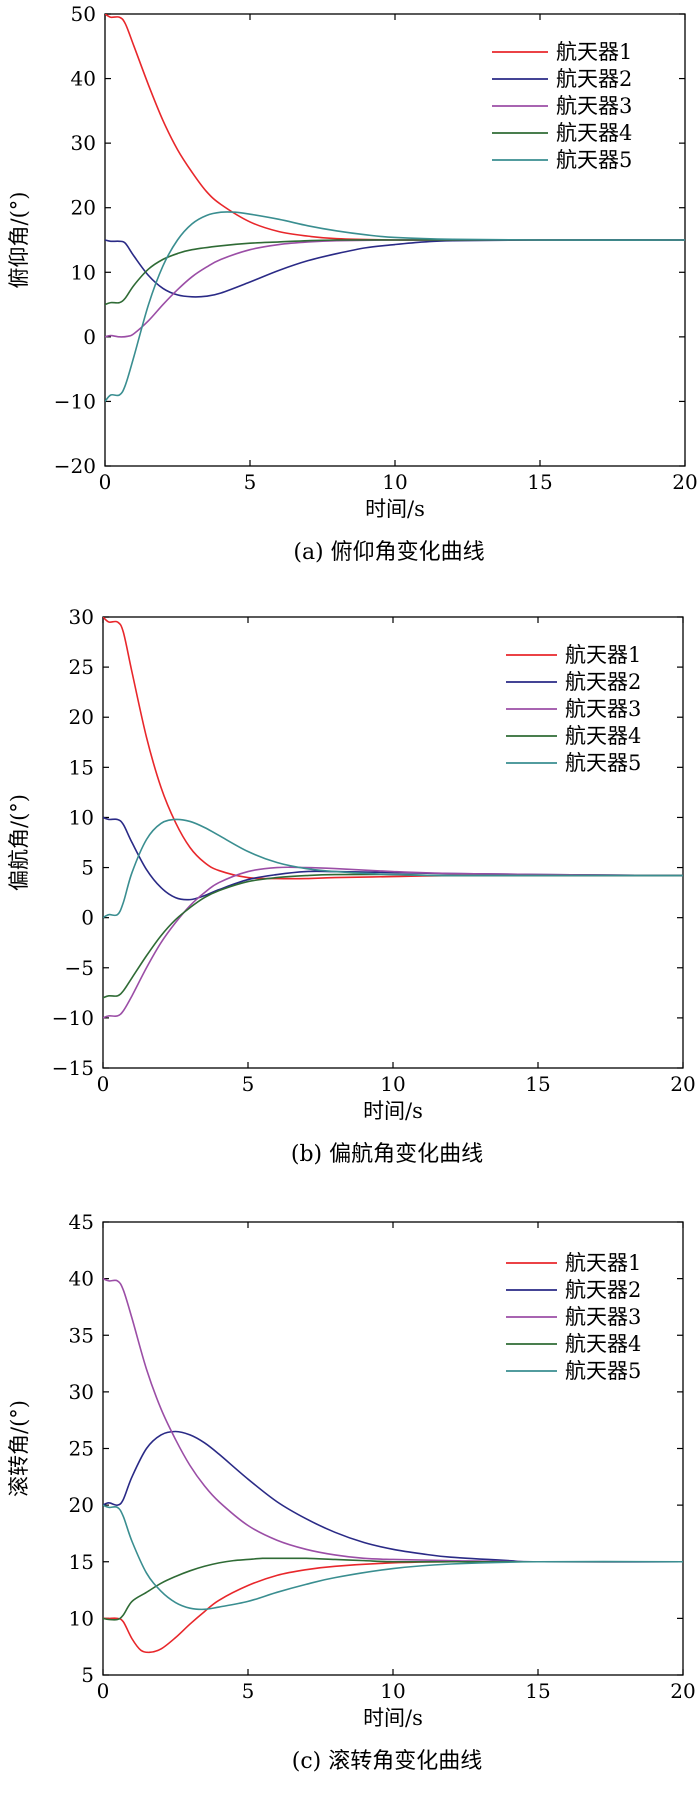  What do you see at coordinates (75, 466) in the screenshot?
I see `y-tick-label: −20` at bounding box center [75, 466].